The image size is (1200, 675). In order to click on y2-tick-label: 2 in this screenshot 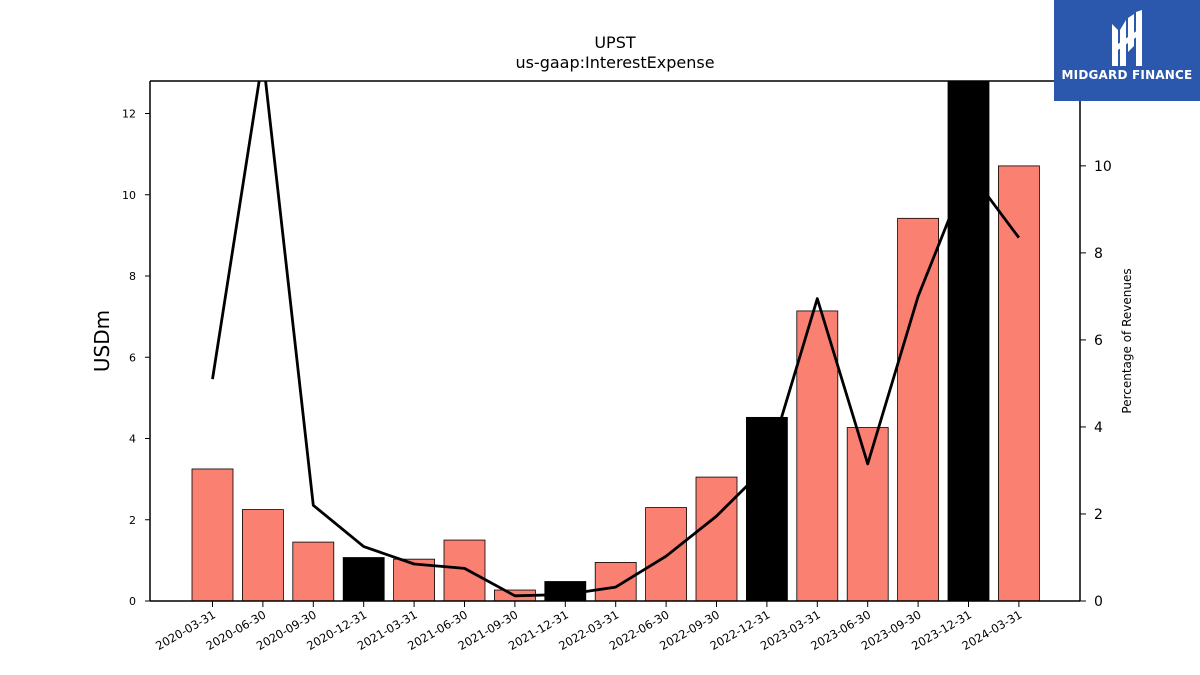, I will do `click(1098, 515)`.